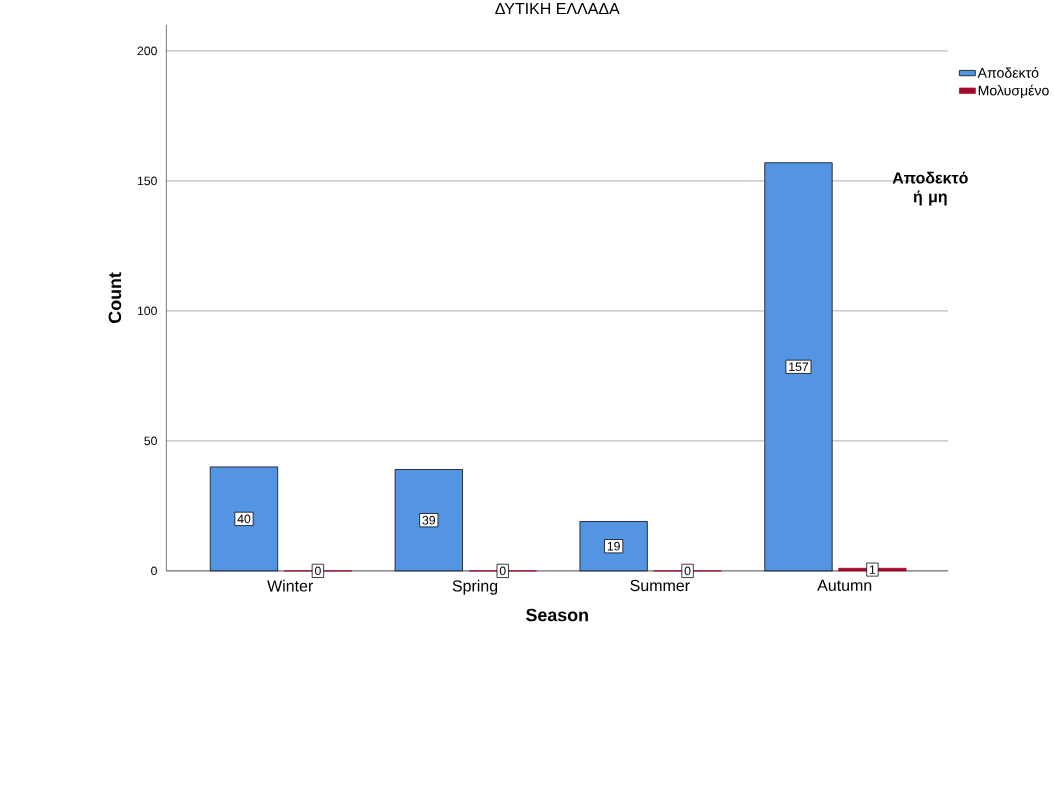 The height and width of the screenshot is (787, 1054). What do you see at coordinates (557, 615) in the screenshot?
I see `x-axis-title: Season` at bounding box center [557, 615].